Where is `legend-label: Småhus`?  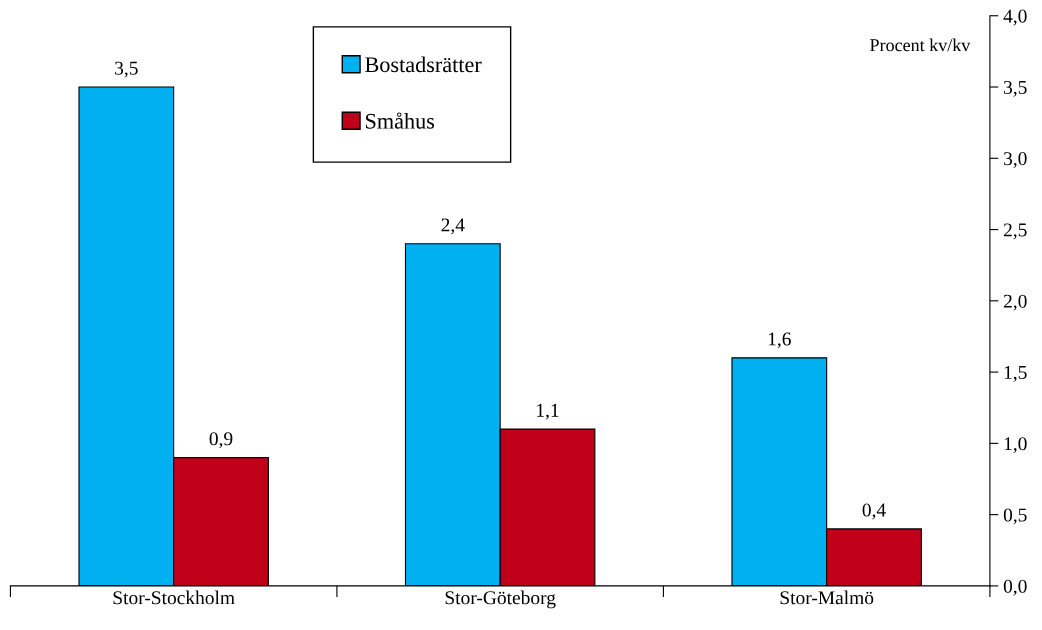 legend-label: Småhus is located at coordinates (400, 120).